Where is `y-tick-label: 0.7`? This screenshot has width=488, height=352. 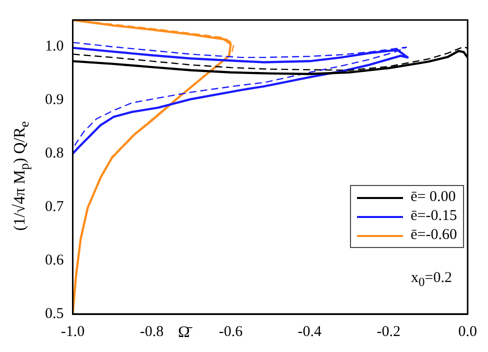 y-tick-label: 0.7 is located at coordinates (54, 207).